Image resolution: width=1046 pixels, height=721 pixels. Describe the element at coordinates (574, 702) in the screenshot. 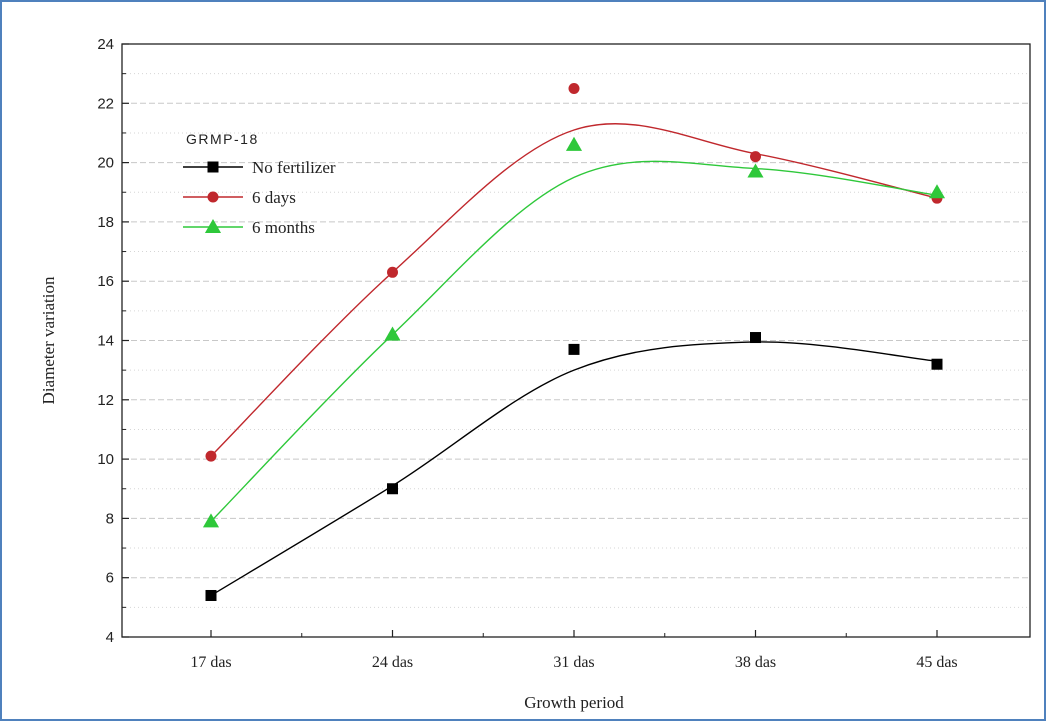

I see `x-axis-title: Growth period` at that location.